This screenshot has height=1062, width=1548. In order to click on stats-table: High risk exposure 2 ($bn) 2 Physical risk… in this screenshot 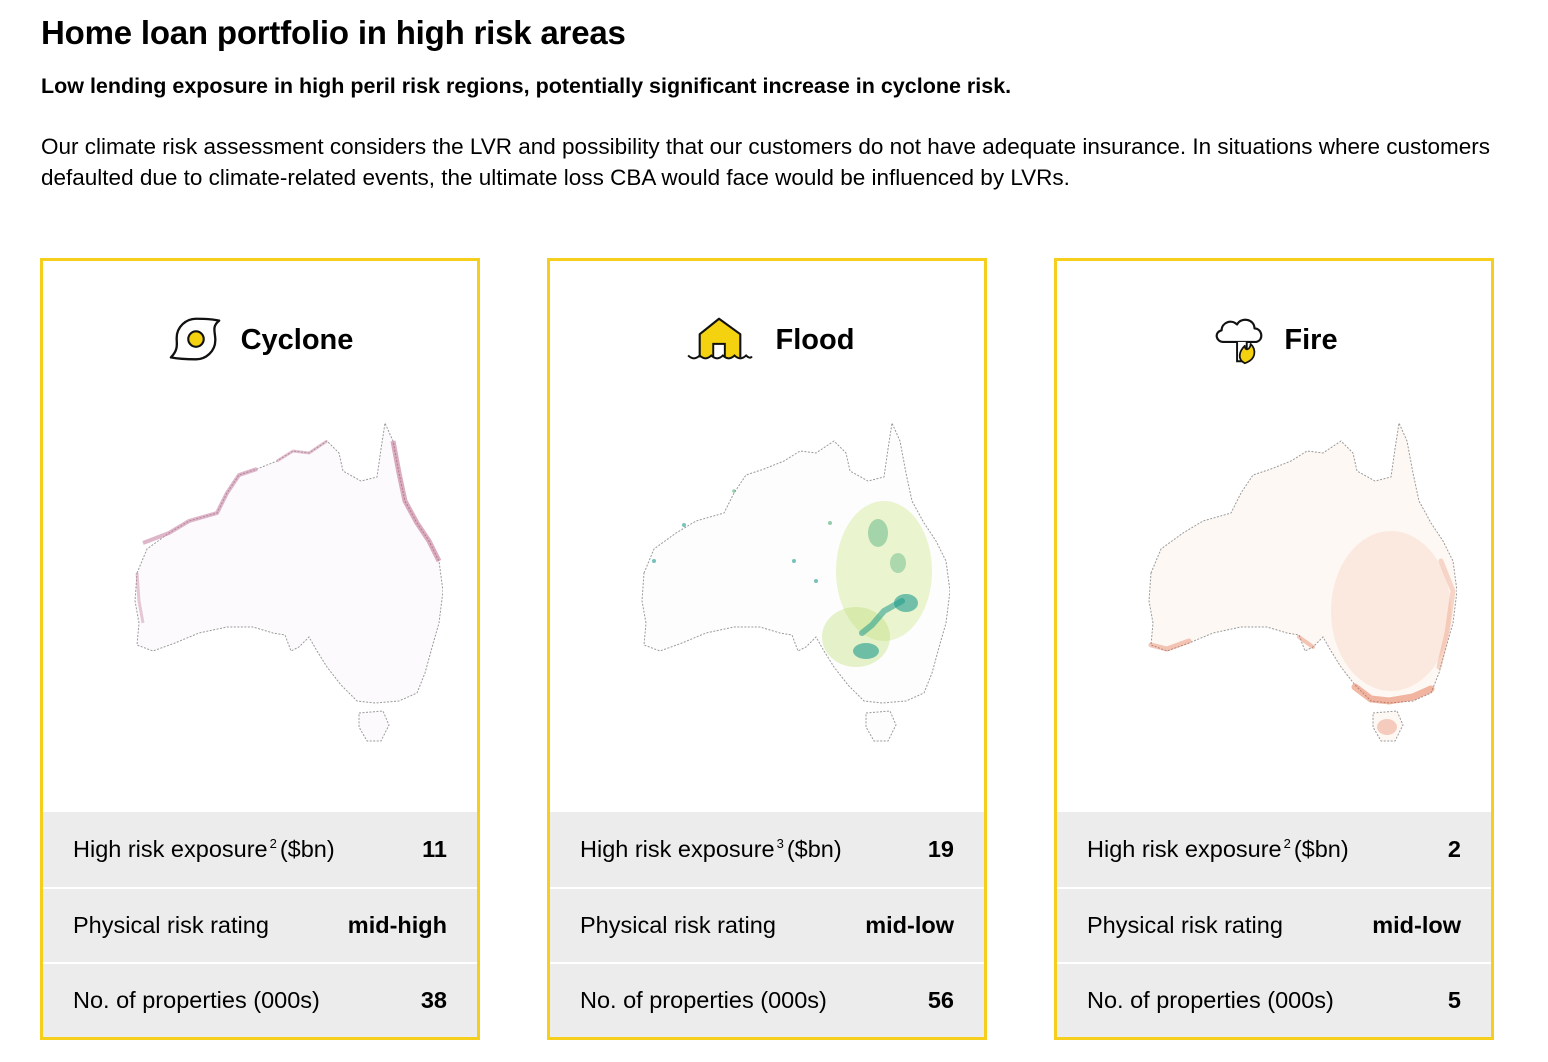, I will do `click(1274, 924)`.